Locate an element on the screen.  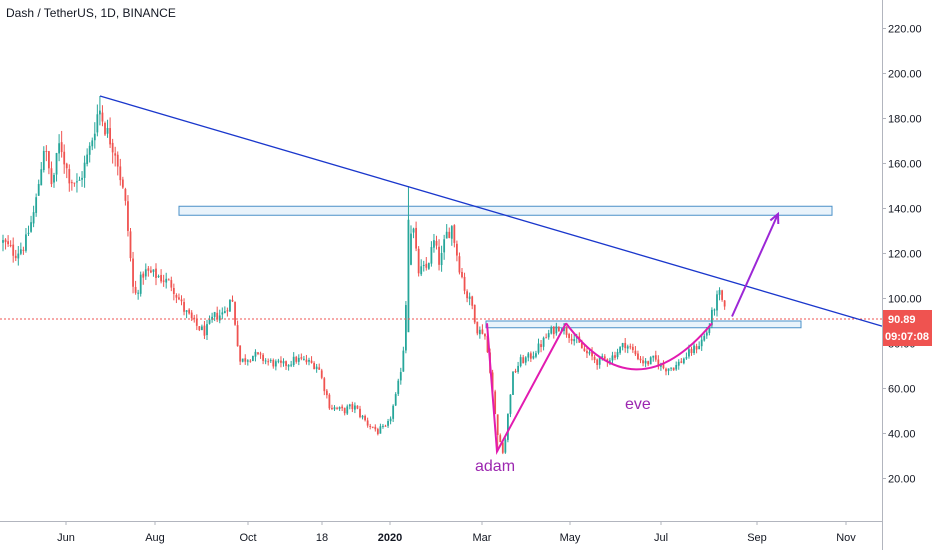
x-tick-label: Aug is located at coordinates (155, 538).